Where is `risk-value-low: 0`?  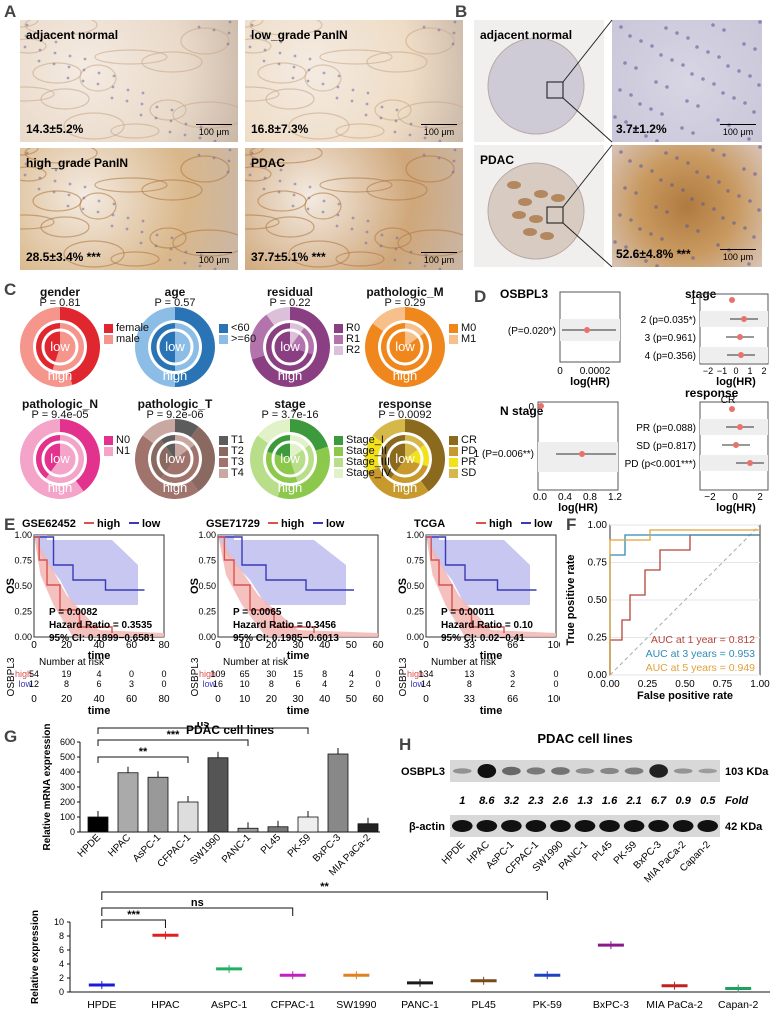 risk-value-low: 0 is located at coordinates (555, 684).